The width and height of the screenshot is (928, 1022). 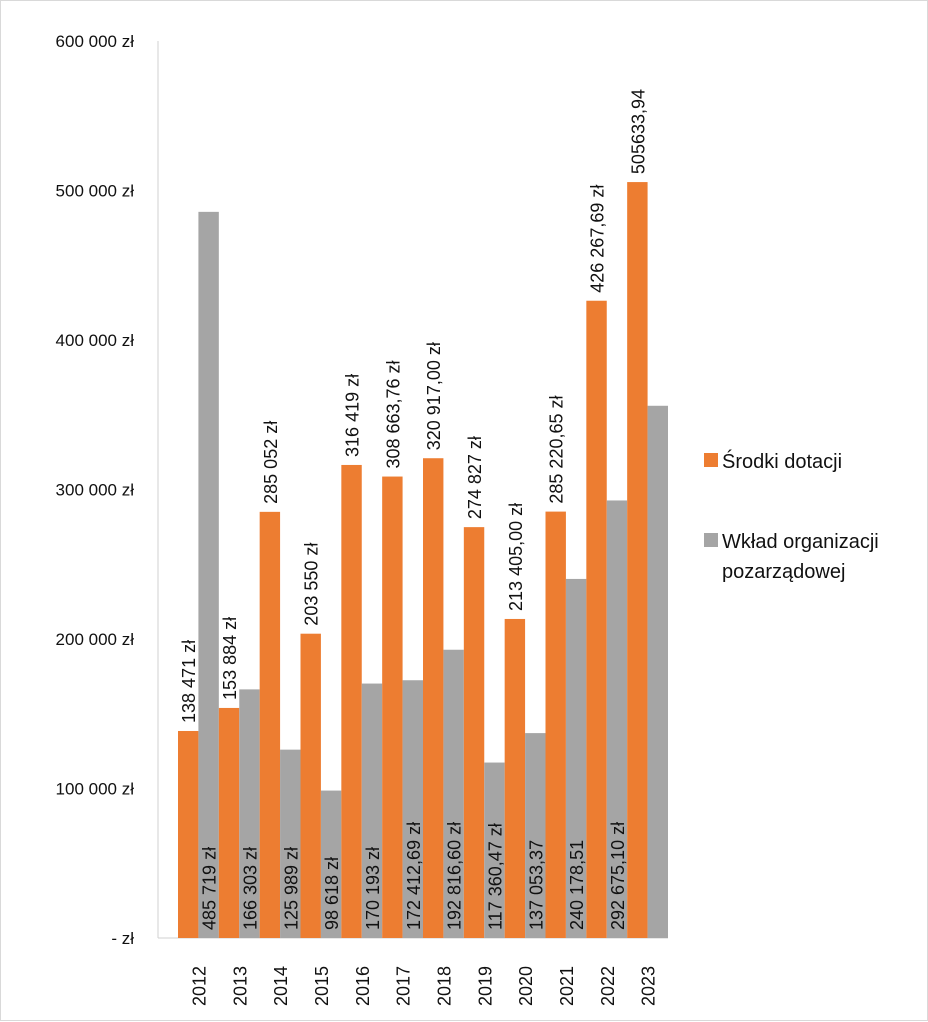 What do you see at coordinates (230, 658) in the screenshot?
I see `data-label-srodki-dotacji-2013: 153 884 zł` at bounding box center [230, 658].